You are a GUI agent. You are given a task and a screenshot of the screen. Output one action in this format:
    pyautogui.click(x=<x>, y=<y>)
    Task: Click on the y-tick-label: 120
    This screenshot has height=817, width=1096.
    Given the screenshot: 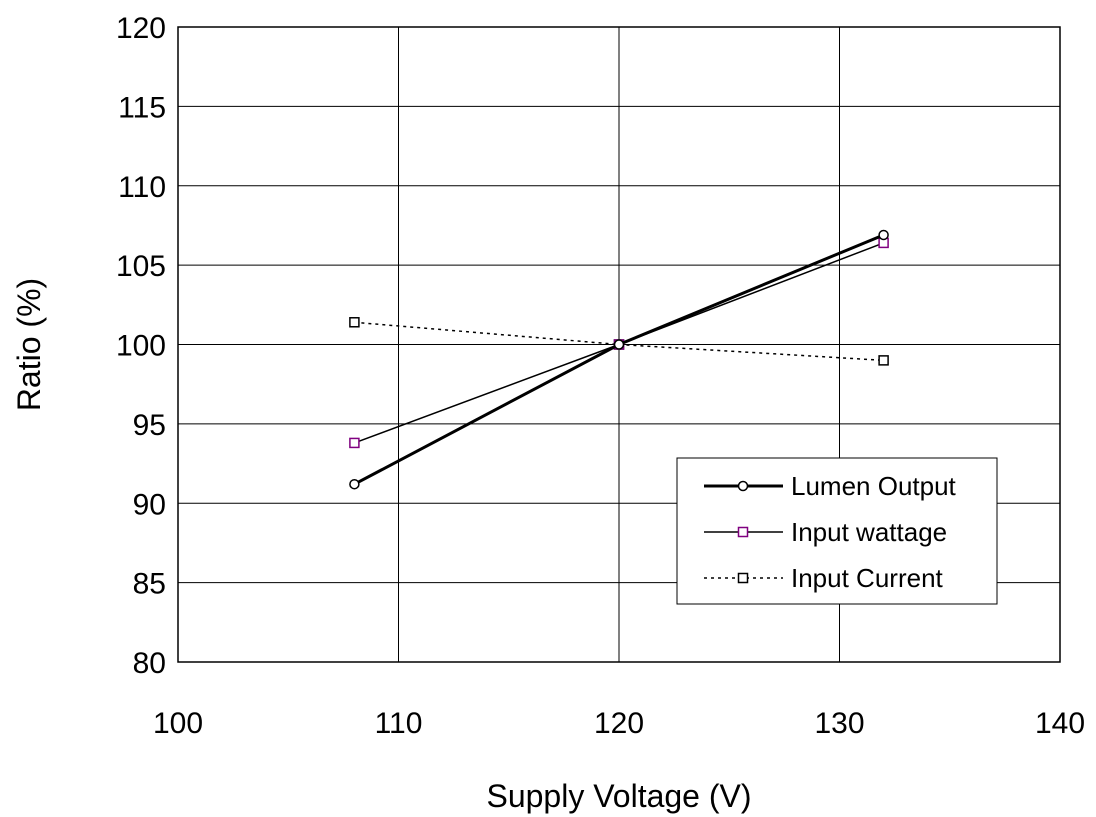 What is the action you would take?
    pyautogui.click(x=141, y=28)
    